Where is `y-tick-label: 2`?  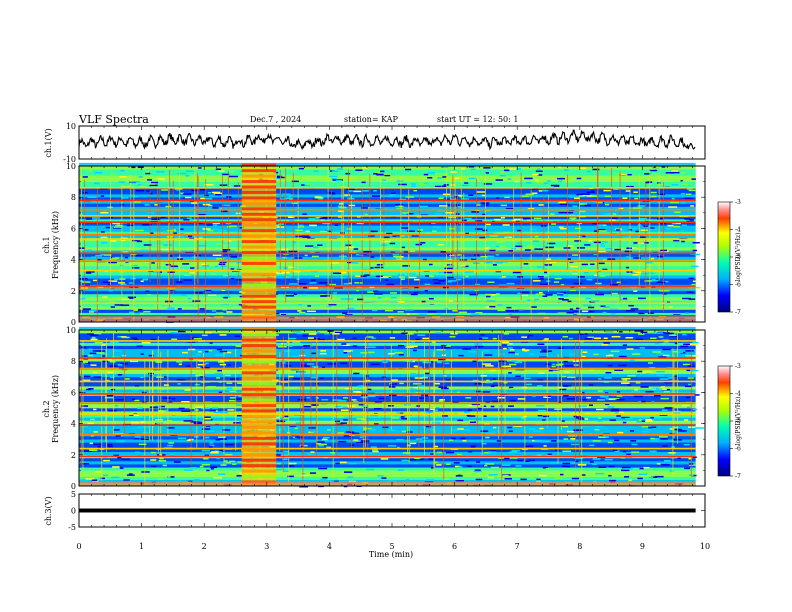 y-tick-label: 2 is located at coordinates (73, 455).